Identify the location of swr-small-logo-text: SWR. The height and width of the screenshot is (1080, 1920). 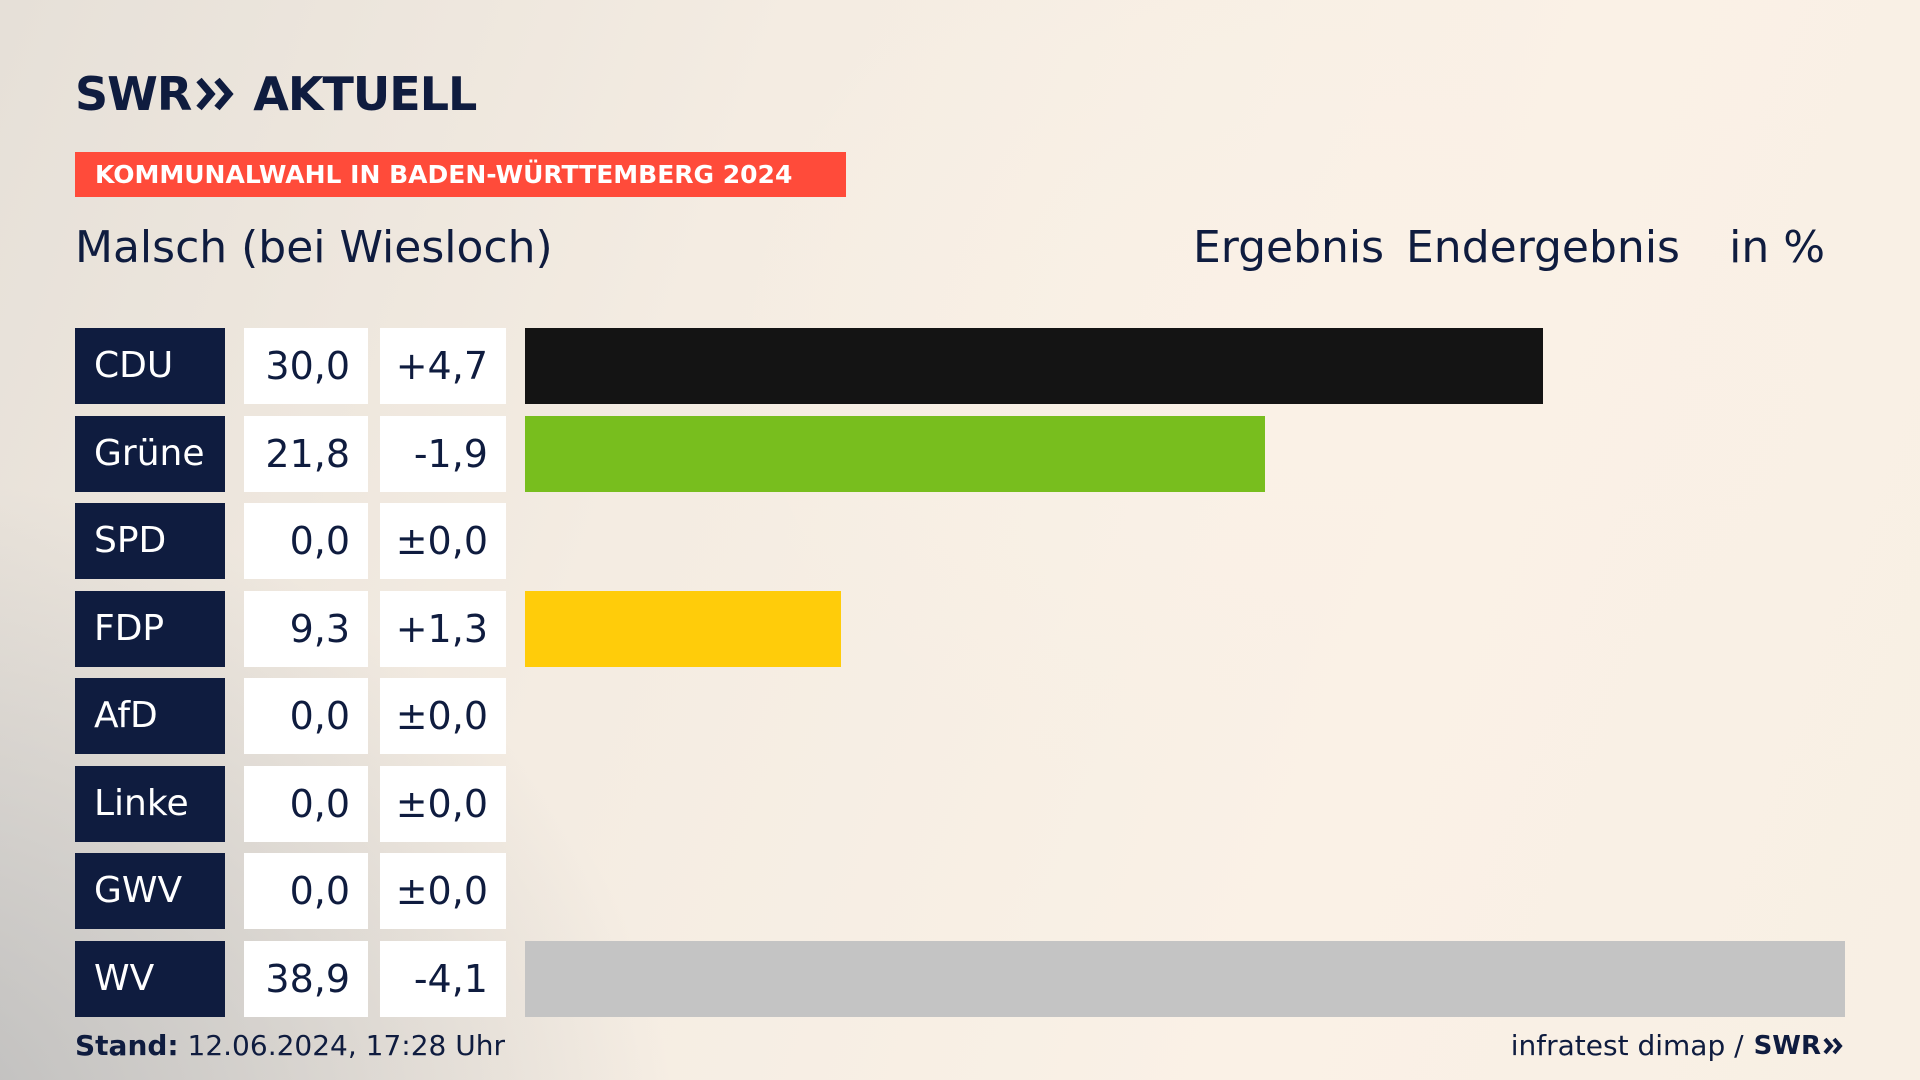
(1787, 1046).